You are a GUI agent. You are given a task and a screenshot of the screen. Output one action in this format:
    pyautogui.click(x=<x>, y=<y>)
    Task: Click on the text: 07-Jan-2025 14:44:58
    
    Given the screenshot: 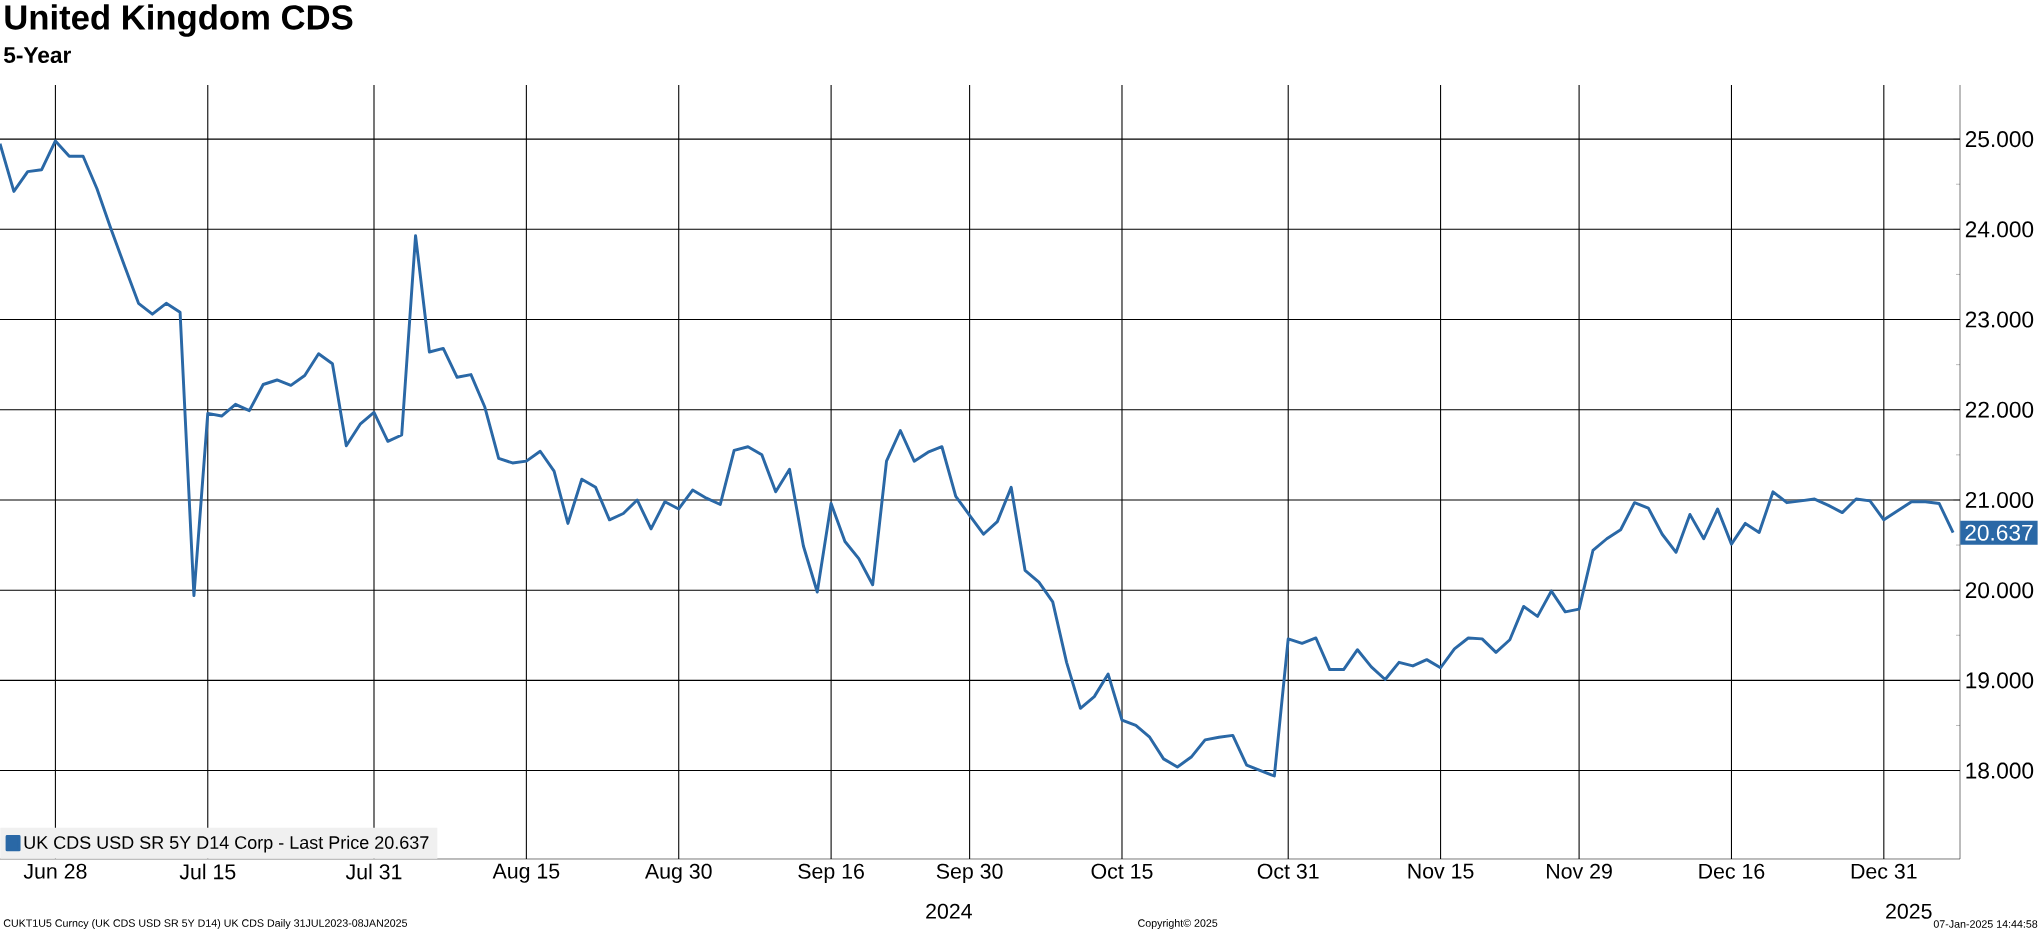 What is the action you would take?
    pyautogui.click(x=1985, y=924)
    